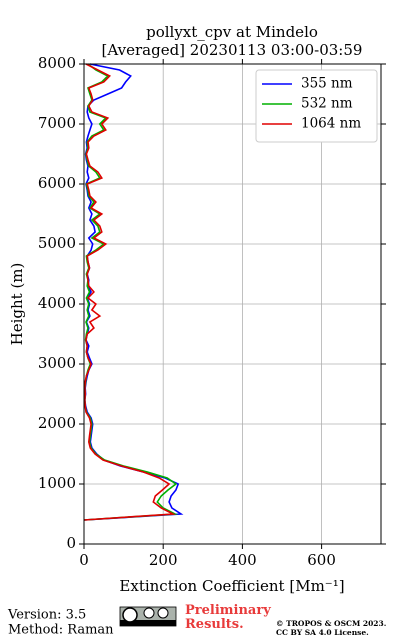 The image size is (400, 640). I want to click on x-axis-label: Extinction Coefficient [Mm⁻¹], so click(231, 586).